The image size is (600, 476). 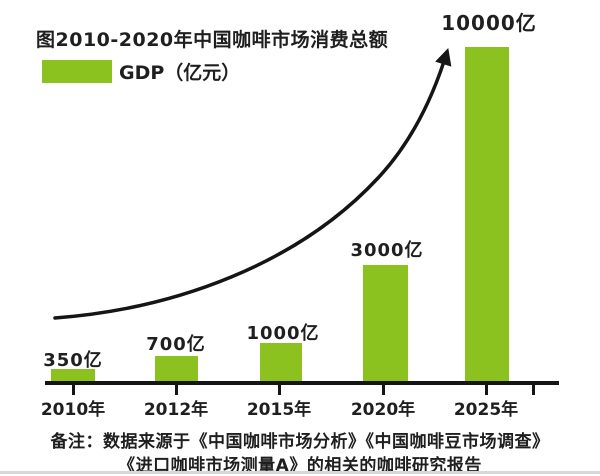 What do you see at coordinates (302, 383) in the screenshot?
I see `x-axis-line` at bounding box center [302, 383].